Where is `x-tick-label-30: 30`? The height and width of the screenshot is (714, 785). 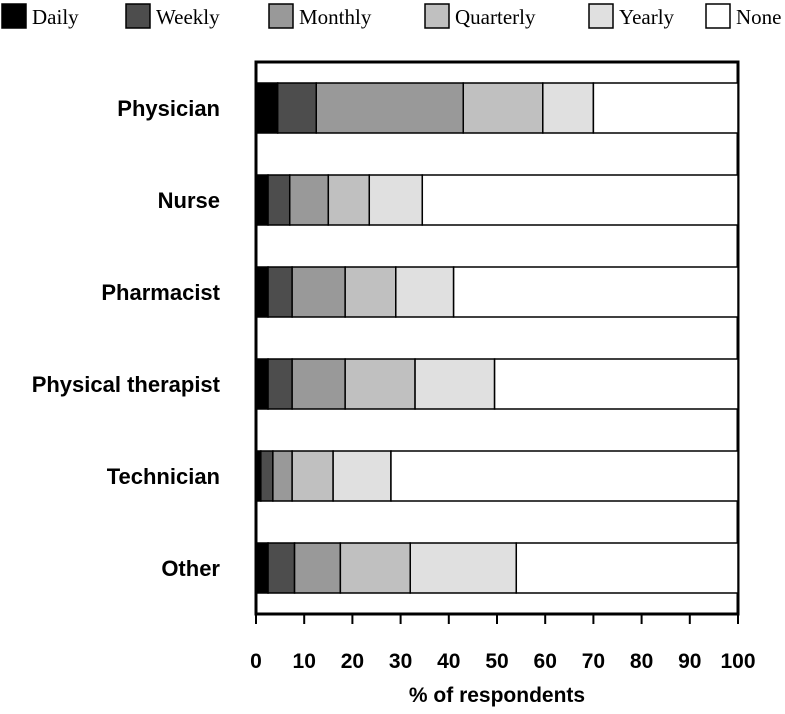 x-tick-label-30: 30 is located at coordinates (400, 661).